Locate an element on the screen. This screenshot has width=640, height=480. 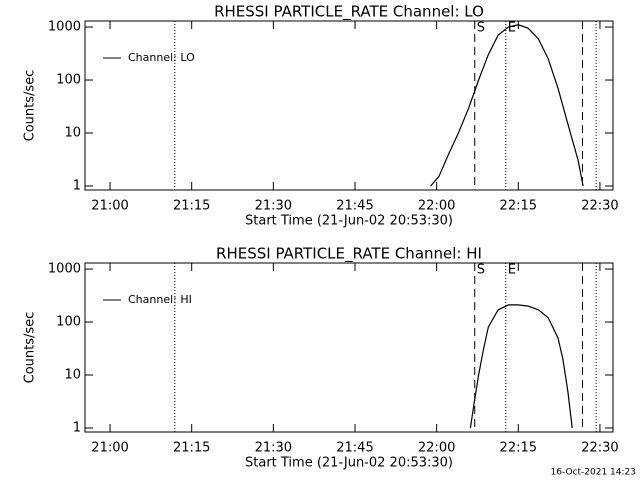
legend-label: Channel: LO is located at coordinates (161, 57).